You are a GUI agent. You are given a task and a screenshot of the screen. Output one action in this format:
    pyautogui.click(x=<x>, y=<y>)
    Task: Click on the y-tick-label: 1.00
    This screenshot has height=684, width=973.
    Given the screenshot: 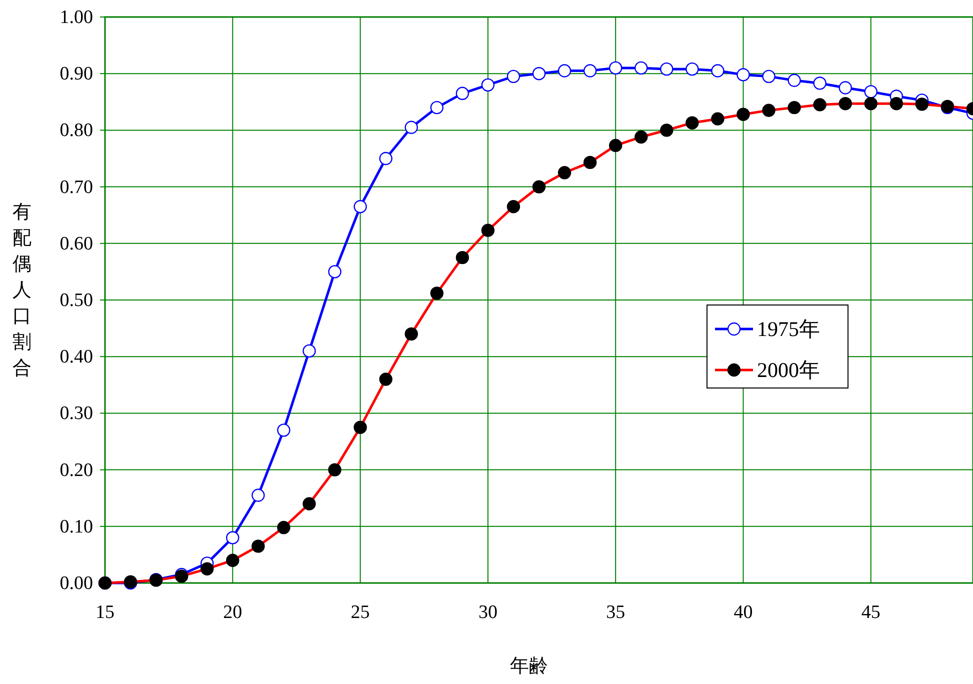 What is the action you would take?
    pyautogui.click(x=76, y=17)
    